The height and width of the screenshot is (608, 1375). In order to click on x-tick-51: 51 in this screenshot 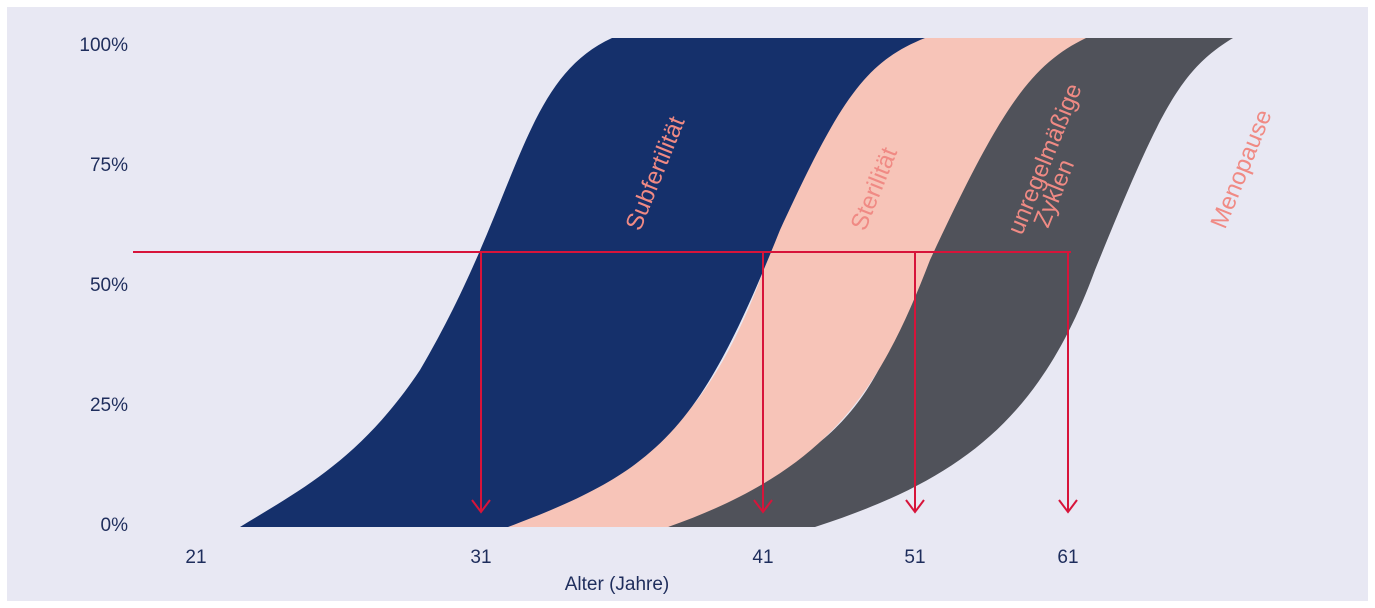, I will do `click(914, 557)`.